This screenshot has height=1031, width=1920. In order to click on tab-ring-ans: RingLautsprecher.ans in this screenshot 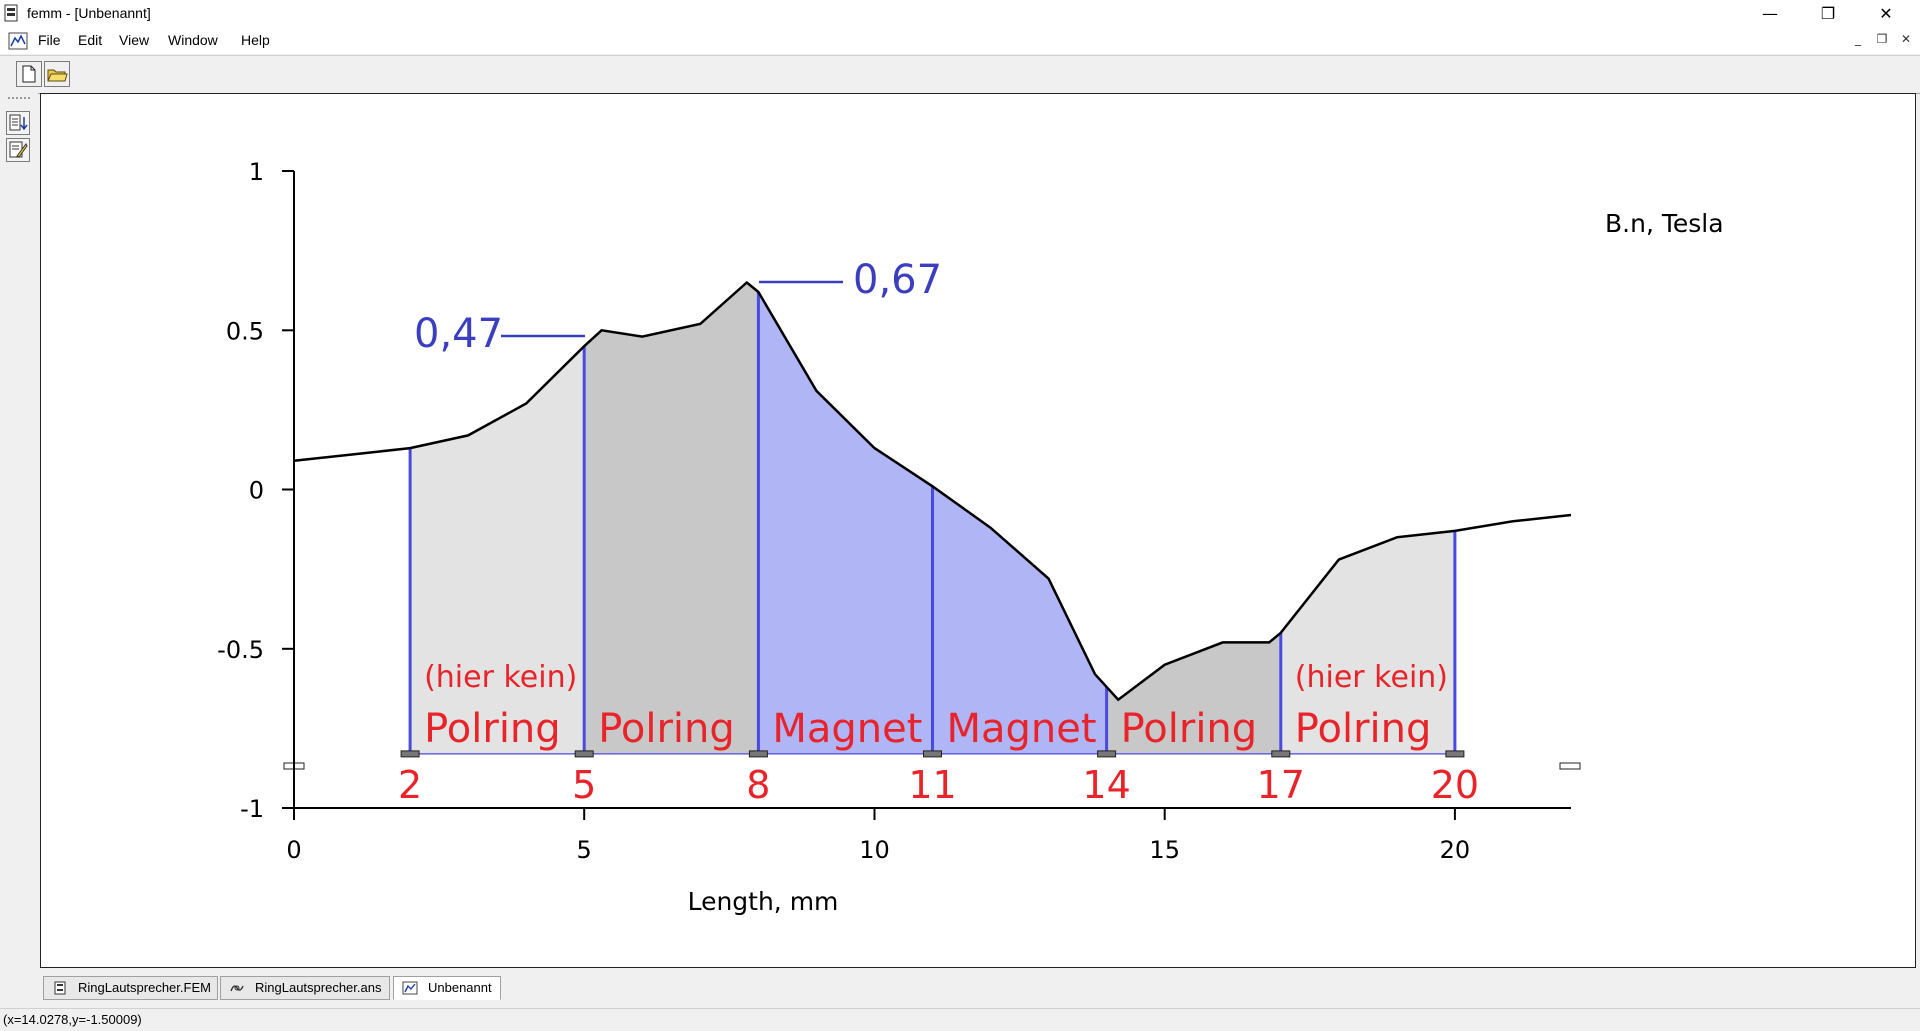, I will do `click(305, 988)`.